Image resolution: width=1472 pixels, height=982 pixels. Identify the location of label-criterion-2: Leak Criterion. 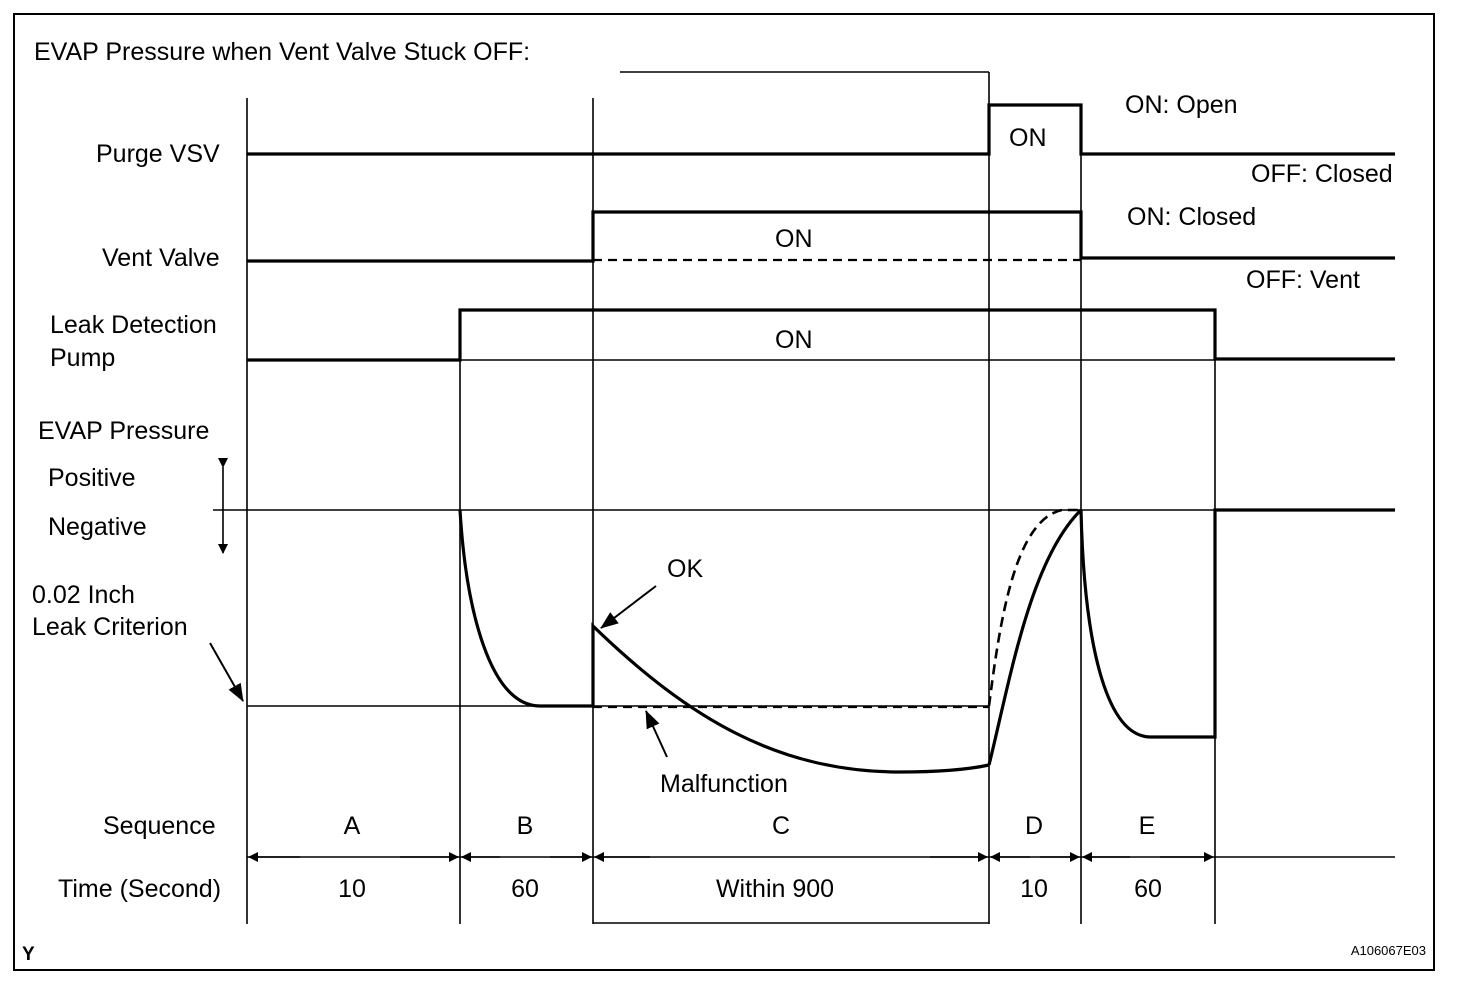
(110, 627).